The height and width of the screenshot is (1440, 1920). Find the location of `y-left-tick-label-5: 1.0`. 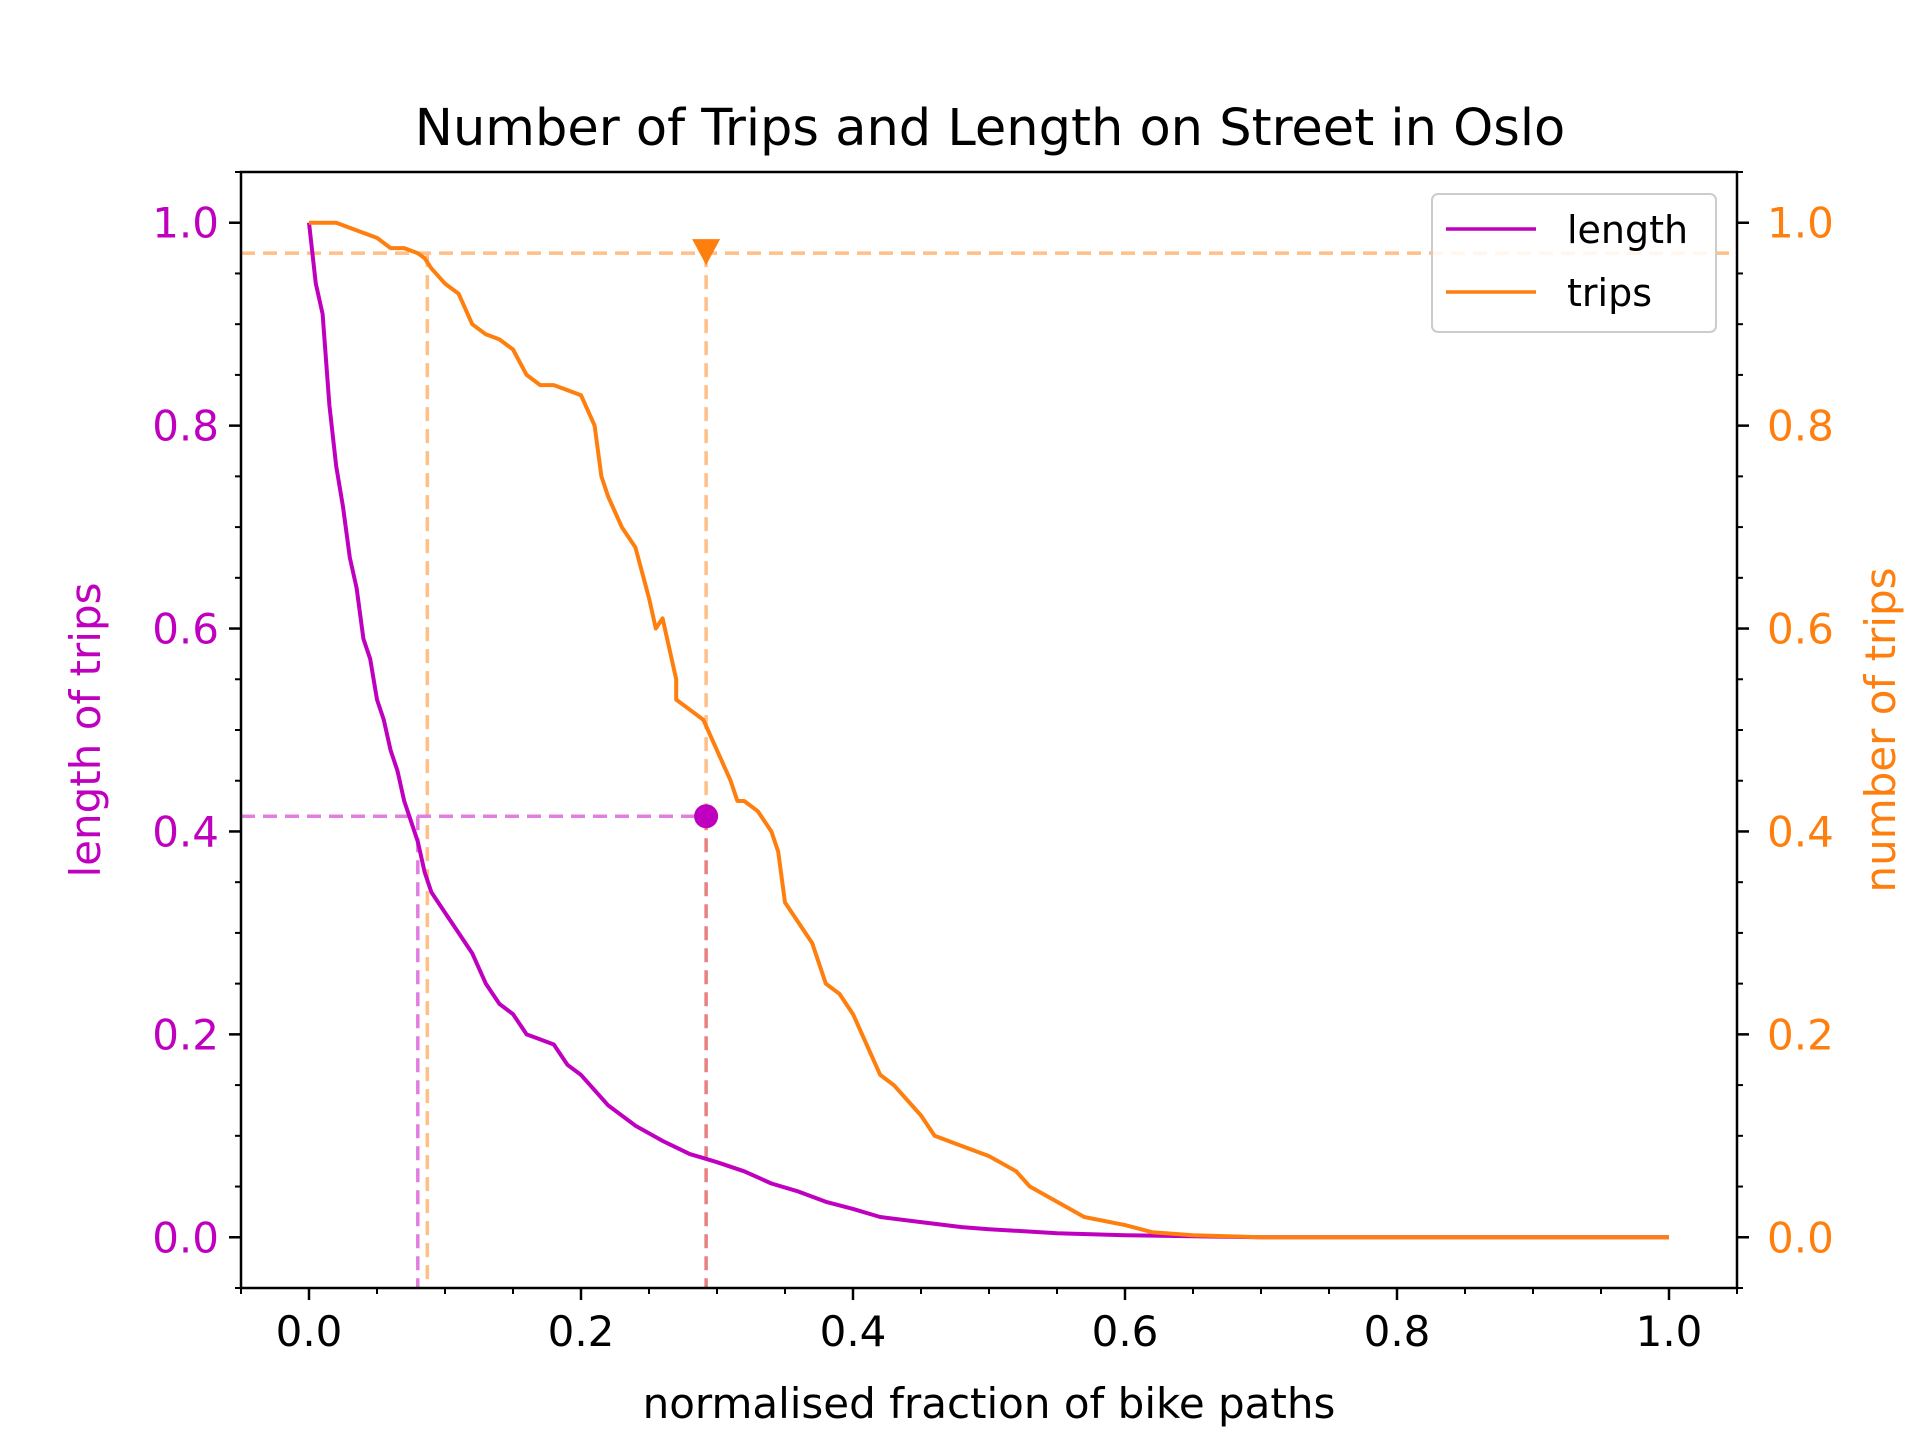

y-left-tick-label-5: 1.0 is located at coordinates (185, 223).